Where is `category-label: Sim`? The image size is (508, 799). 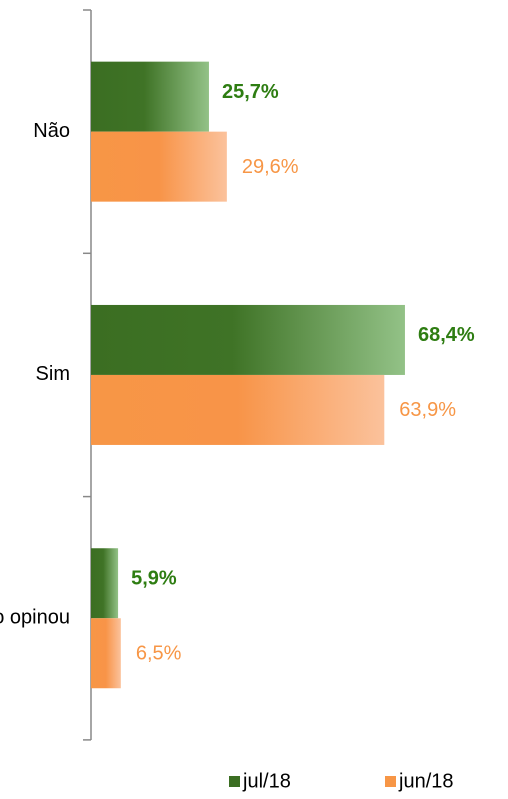 category-label: Sim is located at coordinates (53, 374).